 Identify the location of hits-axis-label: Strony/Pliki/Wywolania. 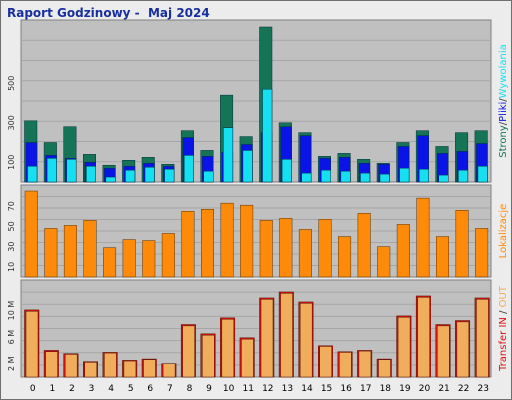
(503, 101).